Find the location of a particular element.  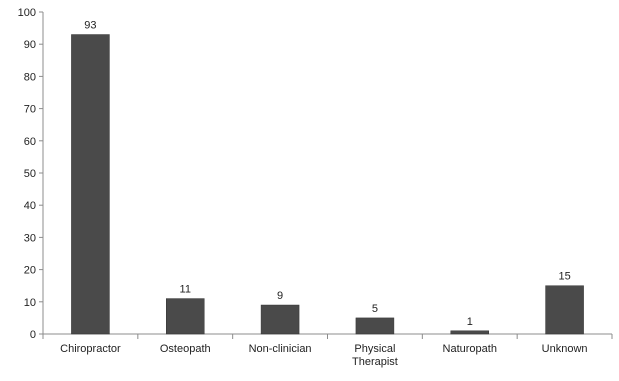

bar-naturopath is located at coordinates (469, 332).